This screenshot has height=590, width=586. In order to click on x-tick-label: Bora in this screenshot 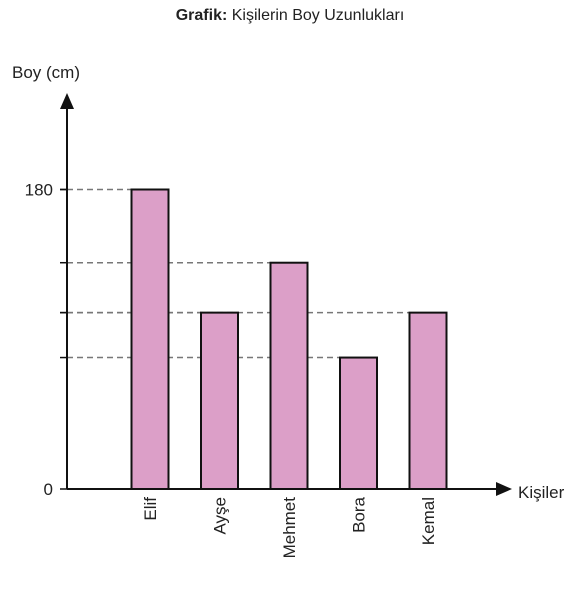, I will do `click(359, 514)`.